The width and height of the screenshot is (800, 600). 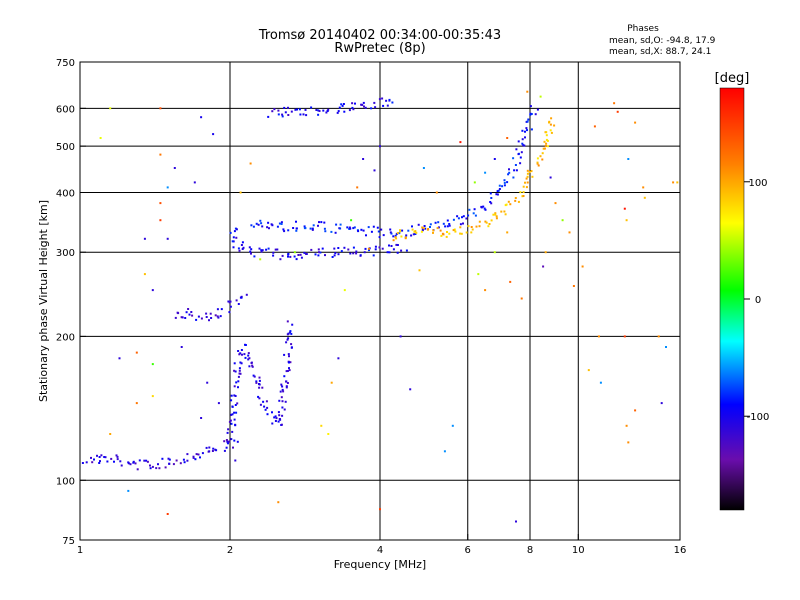 I want to click on phase-stats-x: mean, sd,X: 88.7, 24.1, so click(x=660, y=52).